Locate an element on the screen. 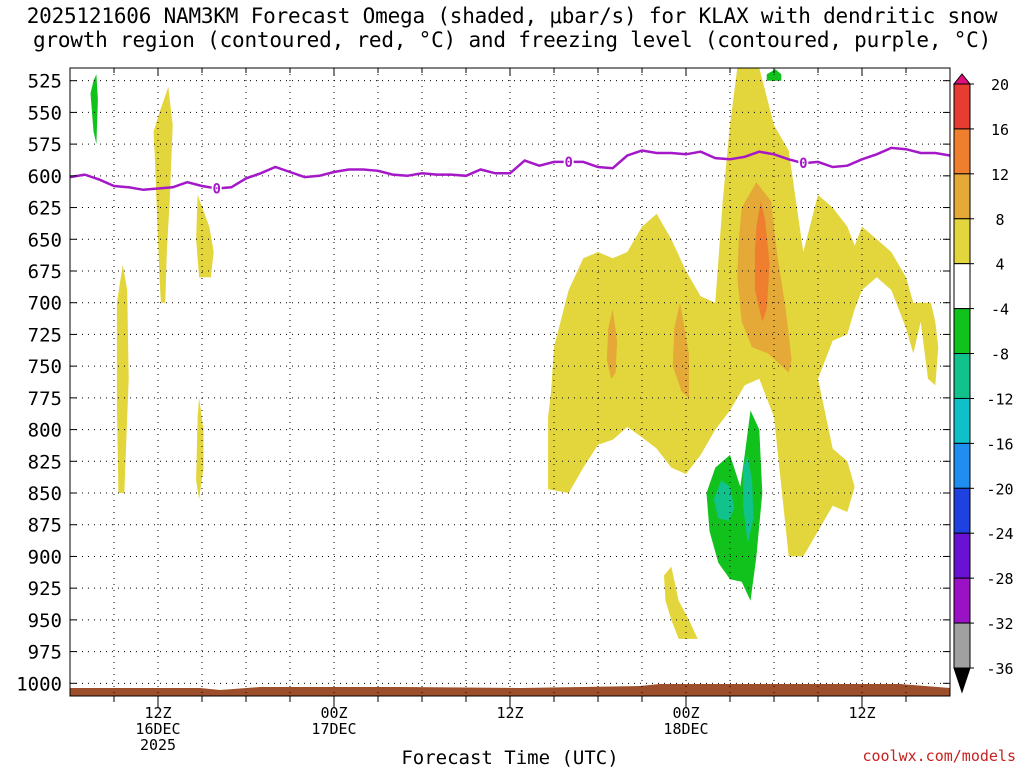 The width and height of the screenshot is (1024, 768). colorbar: 20 16 12 8 4 -4 -8 -12 -16 -20 -24 -28 -32 -36 is located at coordinates (983, 383).